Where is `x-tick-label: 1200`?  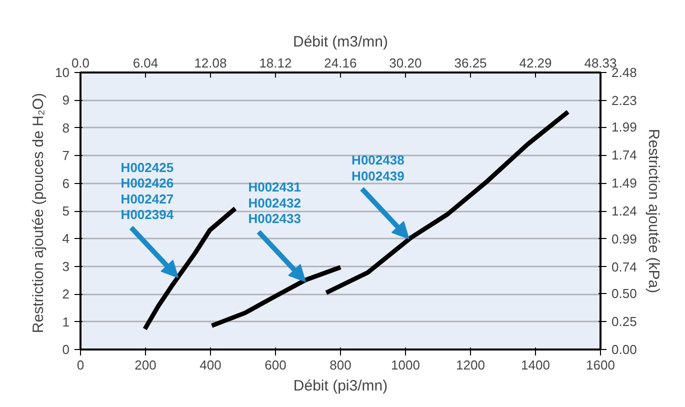 x-tick-label: 1200 is located at coordinates (470, 365).